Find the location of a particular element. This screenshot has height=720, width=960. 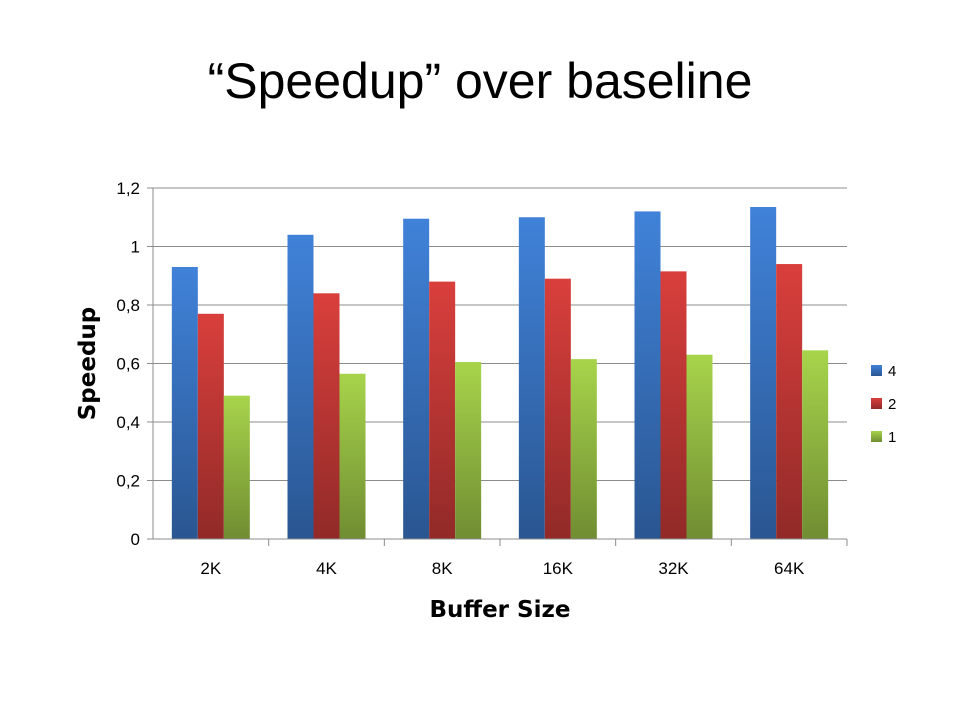

y-tick-label: 0,6 is located at coordinates (128, 364).